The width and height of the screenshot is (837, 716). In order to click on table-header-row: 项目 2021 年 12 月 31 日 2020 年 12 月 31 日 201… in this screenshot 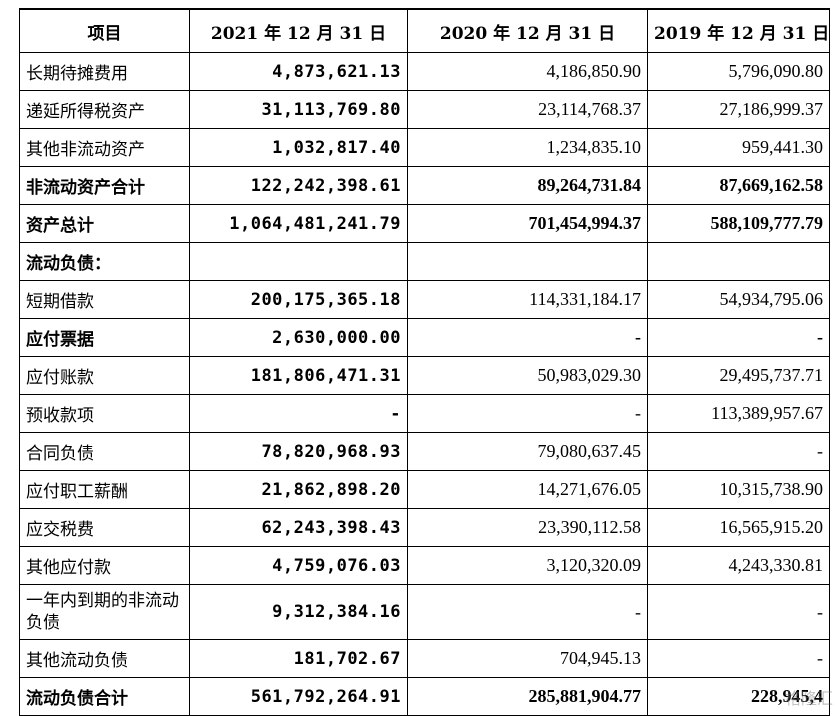, I will do `click(424, 30)`.